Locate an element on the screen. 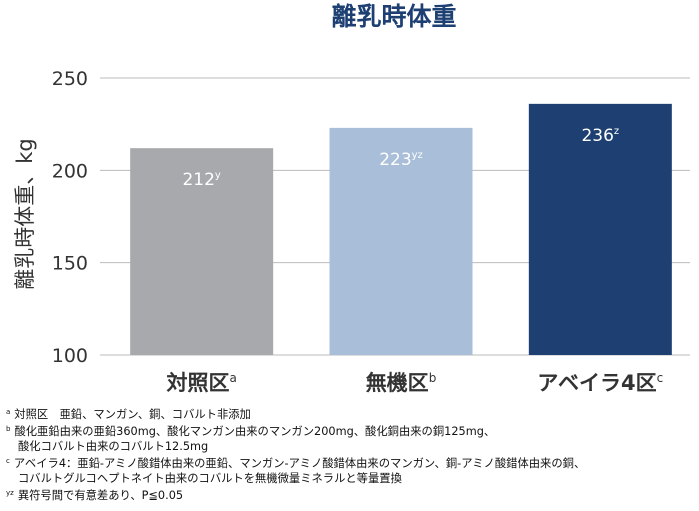  footnote-line: a 対照区 亜鉛、マンガン、銅、コバルト非添加 is located at coordinates (351, 413).